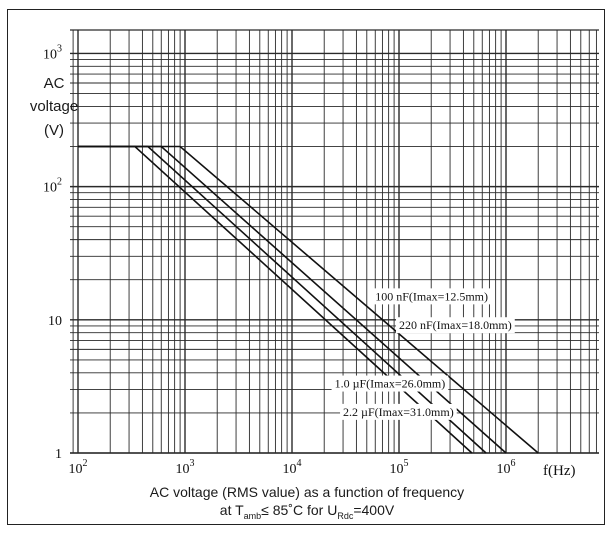 The image size is (611, 533). What do you see at coordinates (292, 467) in the screenshot?
I see `x-tick-label: 10⁴` at bounding box center [292, 467].